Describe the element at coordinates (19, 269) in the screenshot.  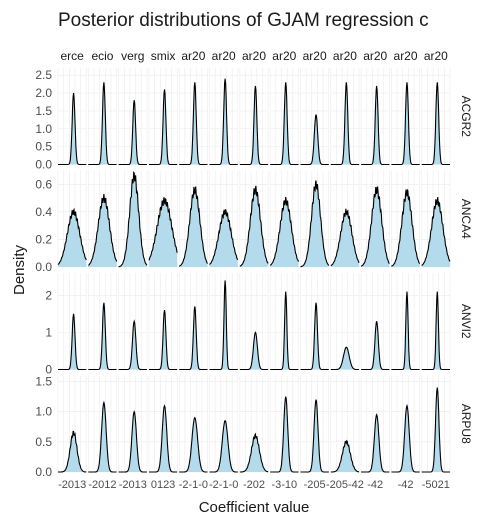
I see `y-axis-label: Density` at that location.